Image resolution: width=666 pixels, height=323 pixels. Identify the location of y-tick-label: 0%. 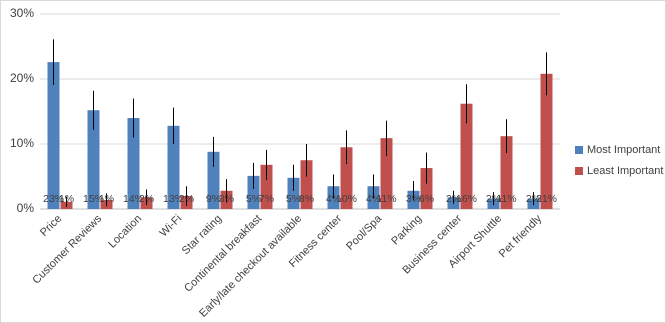
(26, 208).